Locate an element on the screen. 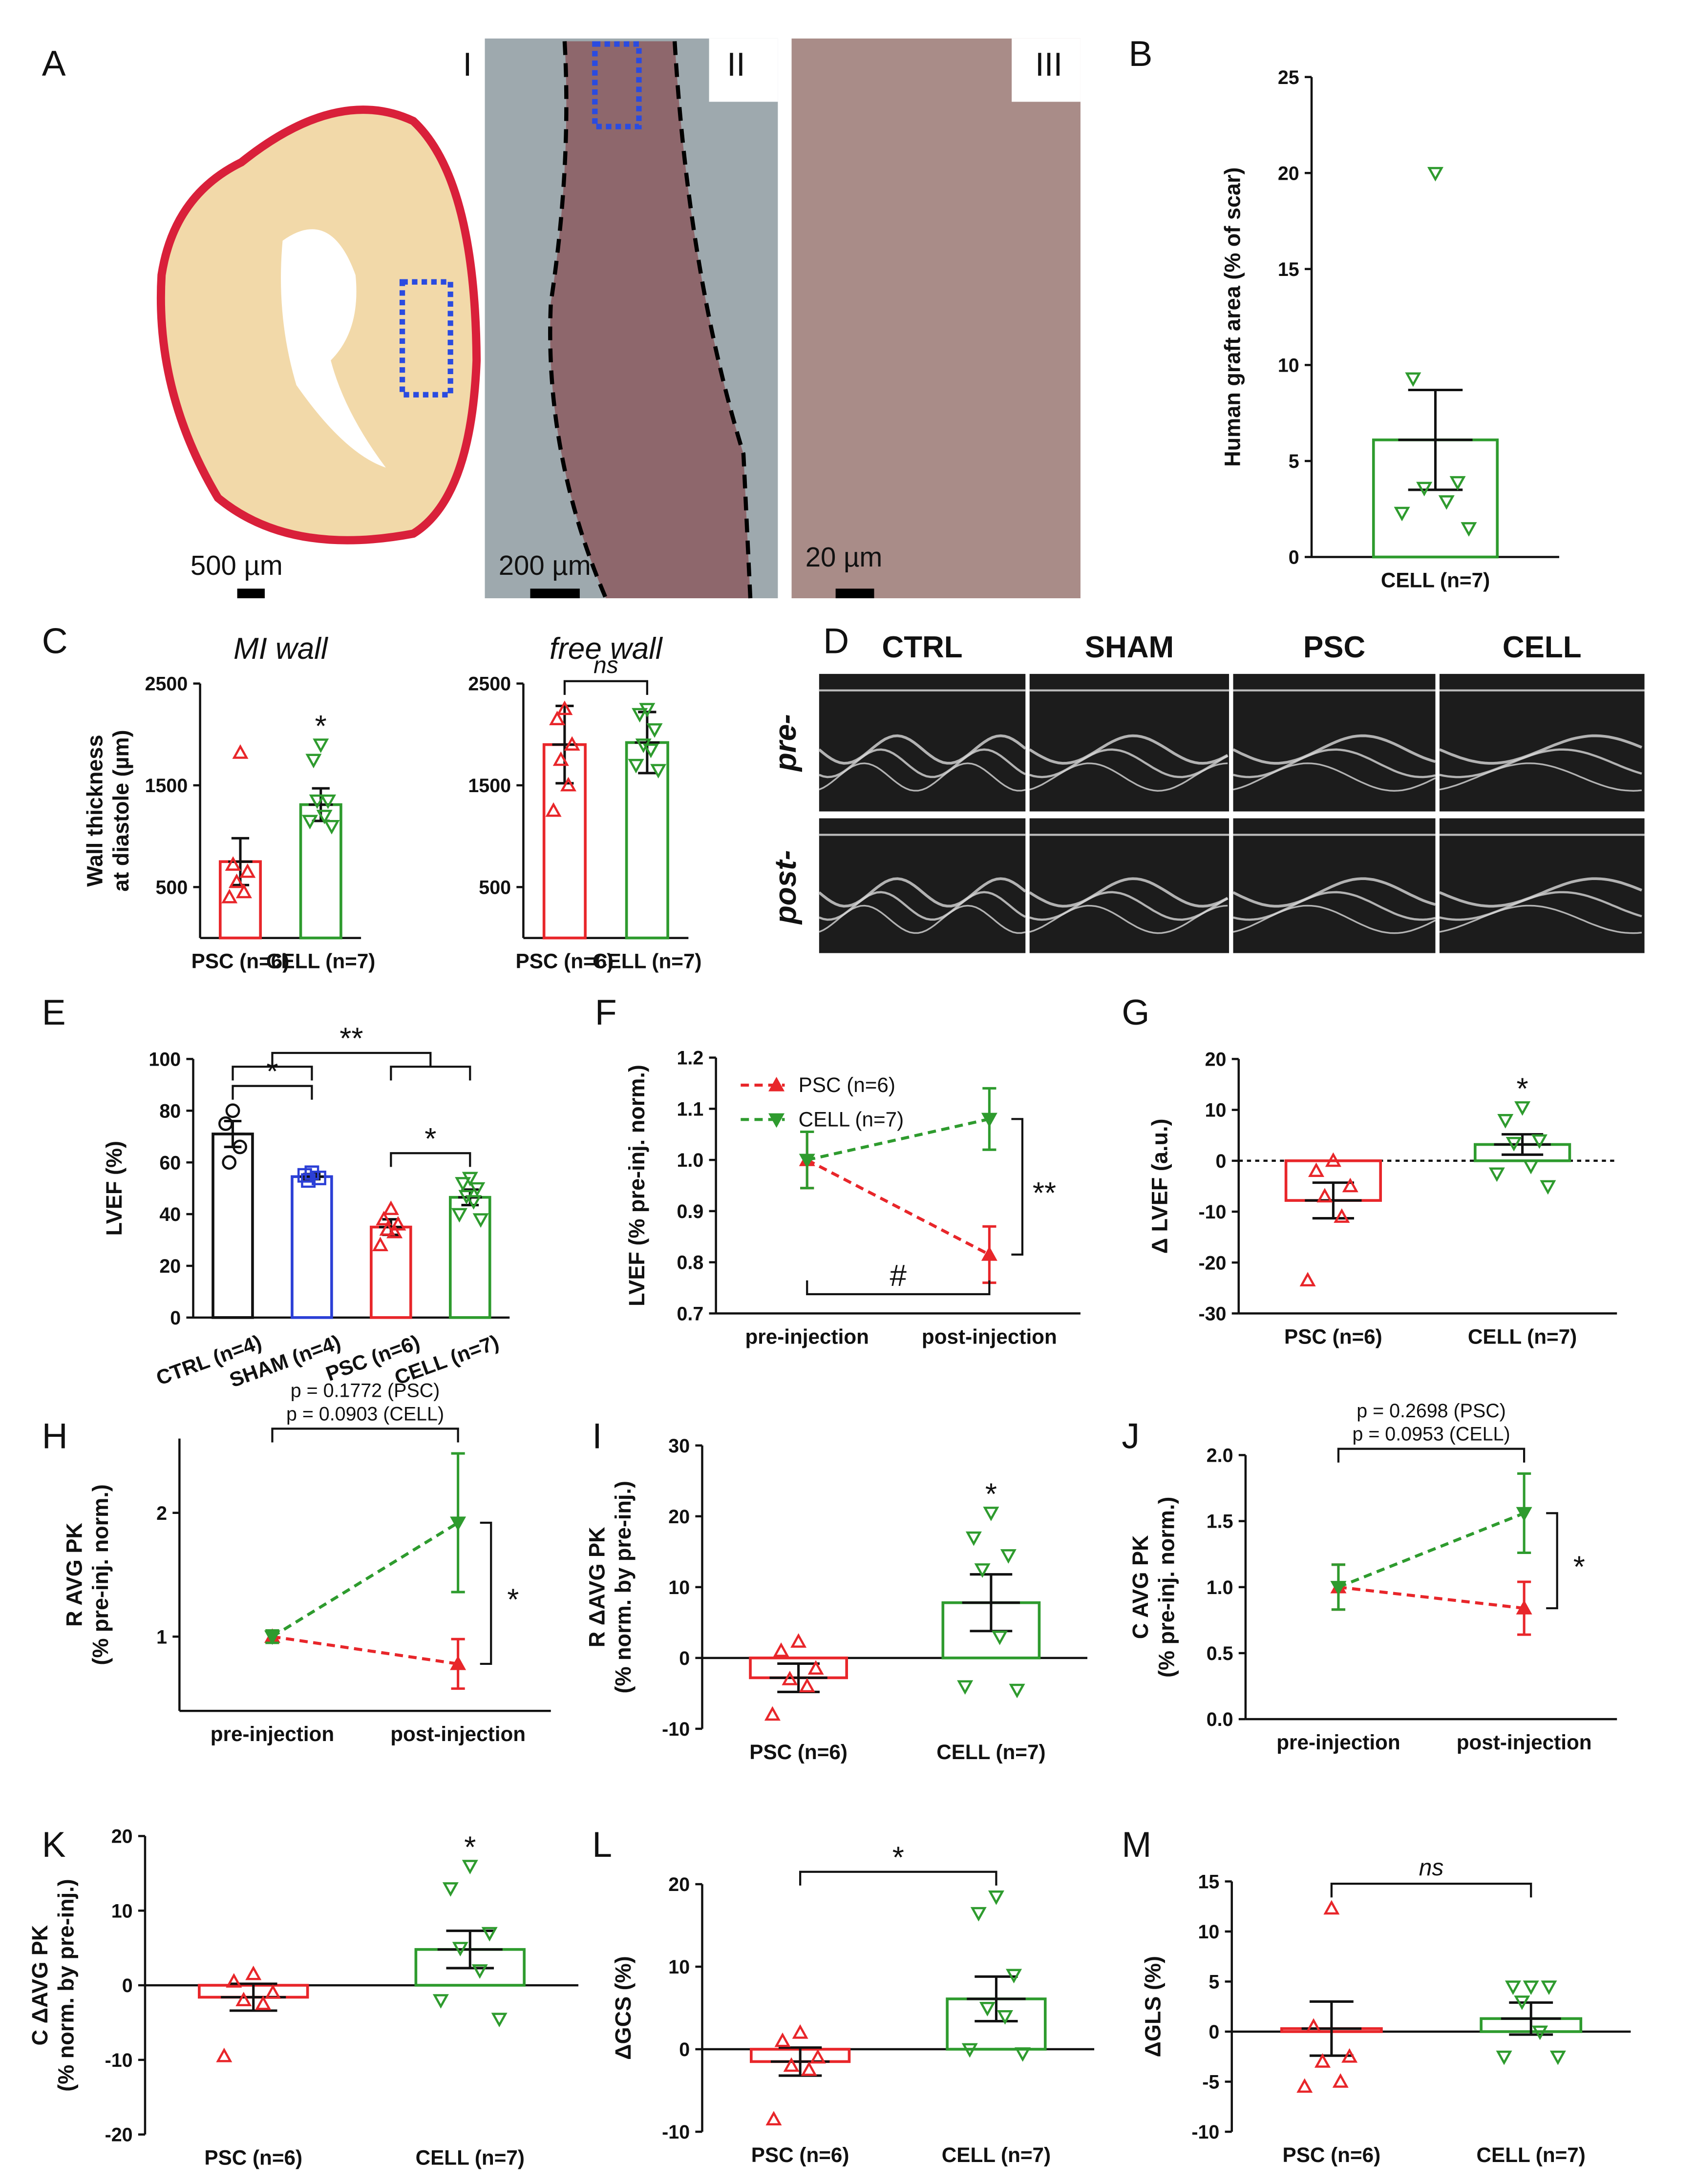 Image resolution: width=1696 pixels, height=2184 pixels. scale-label: 200 µm is located at coordinates (545, 565).